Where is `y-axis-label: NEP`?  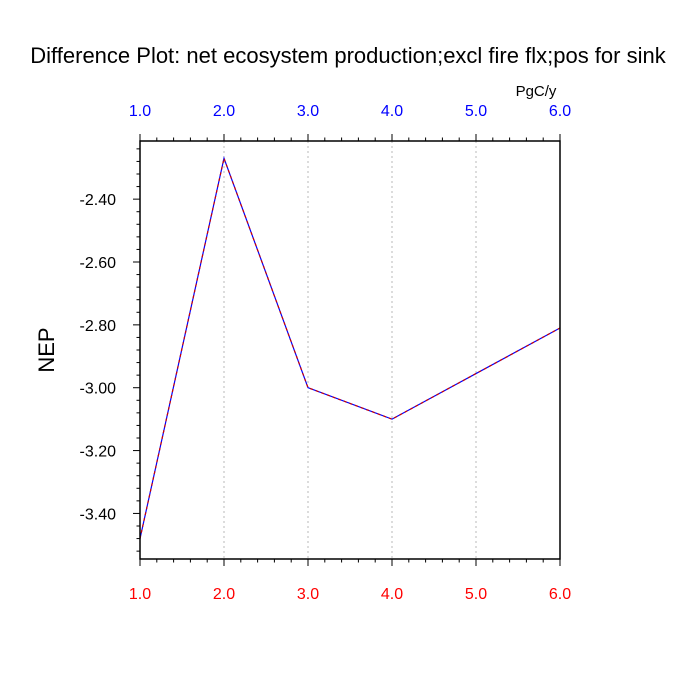 y-axis-label: NEP is located at coordinates (46, 349).